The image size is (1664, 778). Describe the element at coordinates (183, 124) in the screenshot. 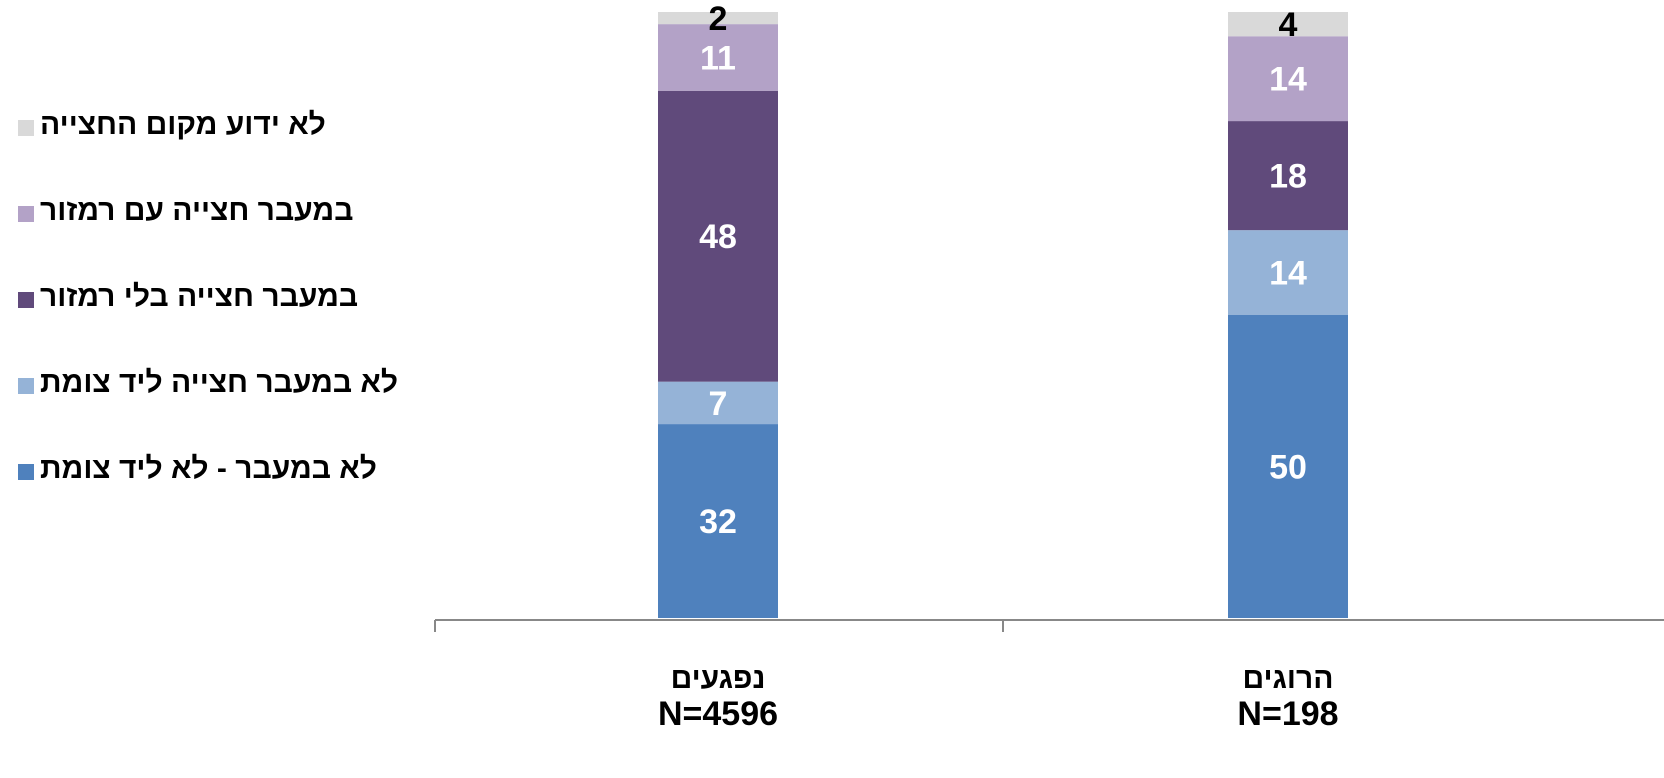

I see `legend-label: לא ידוע מקום החצייה` at that location.